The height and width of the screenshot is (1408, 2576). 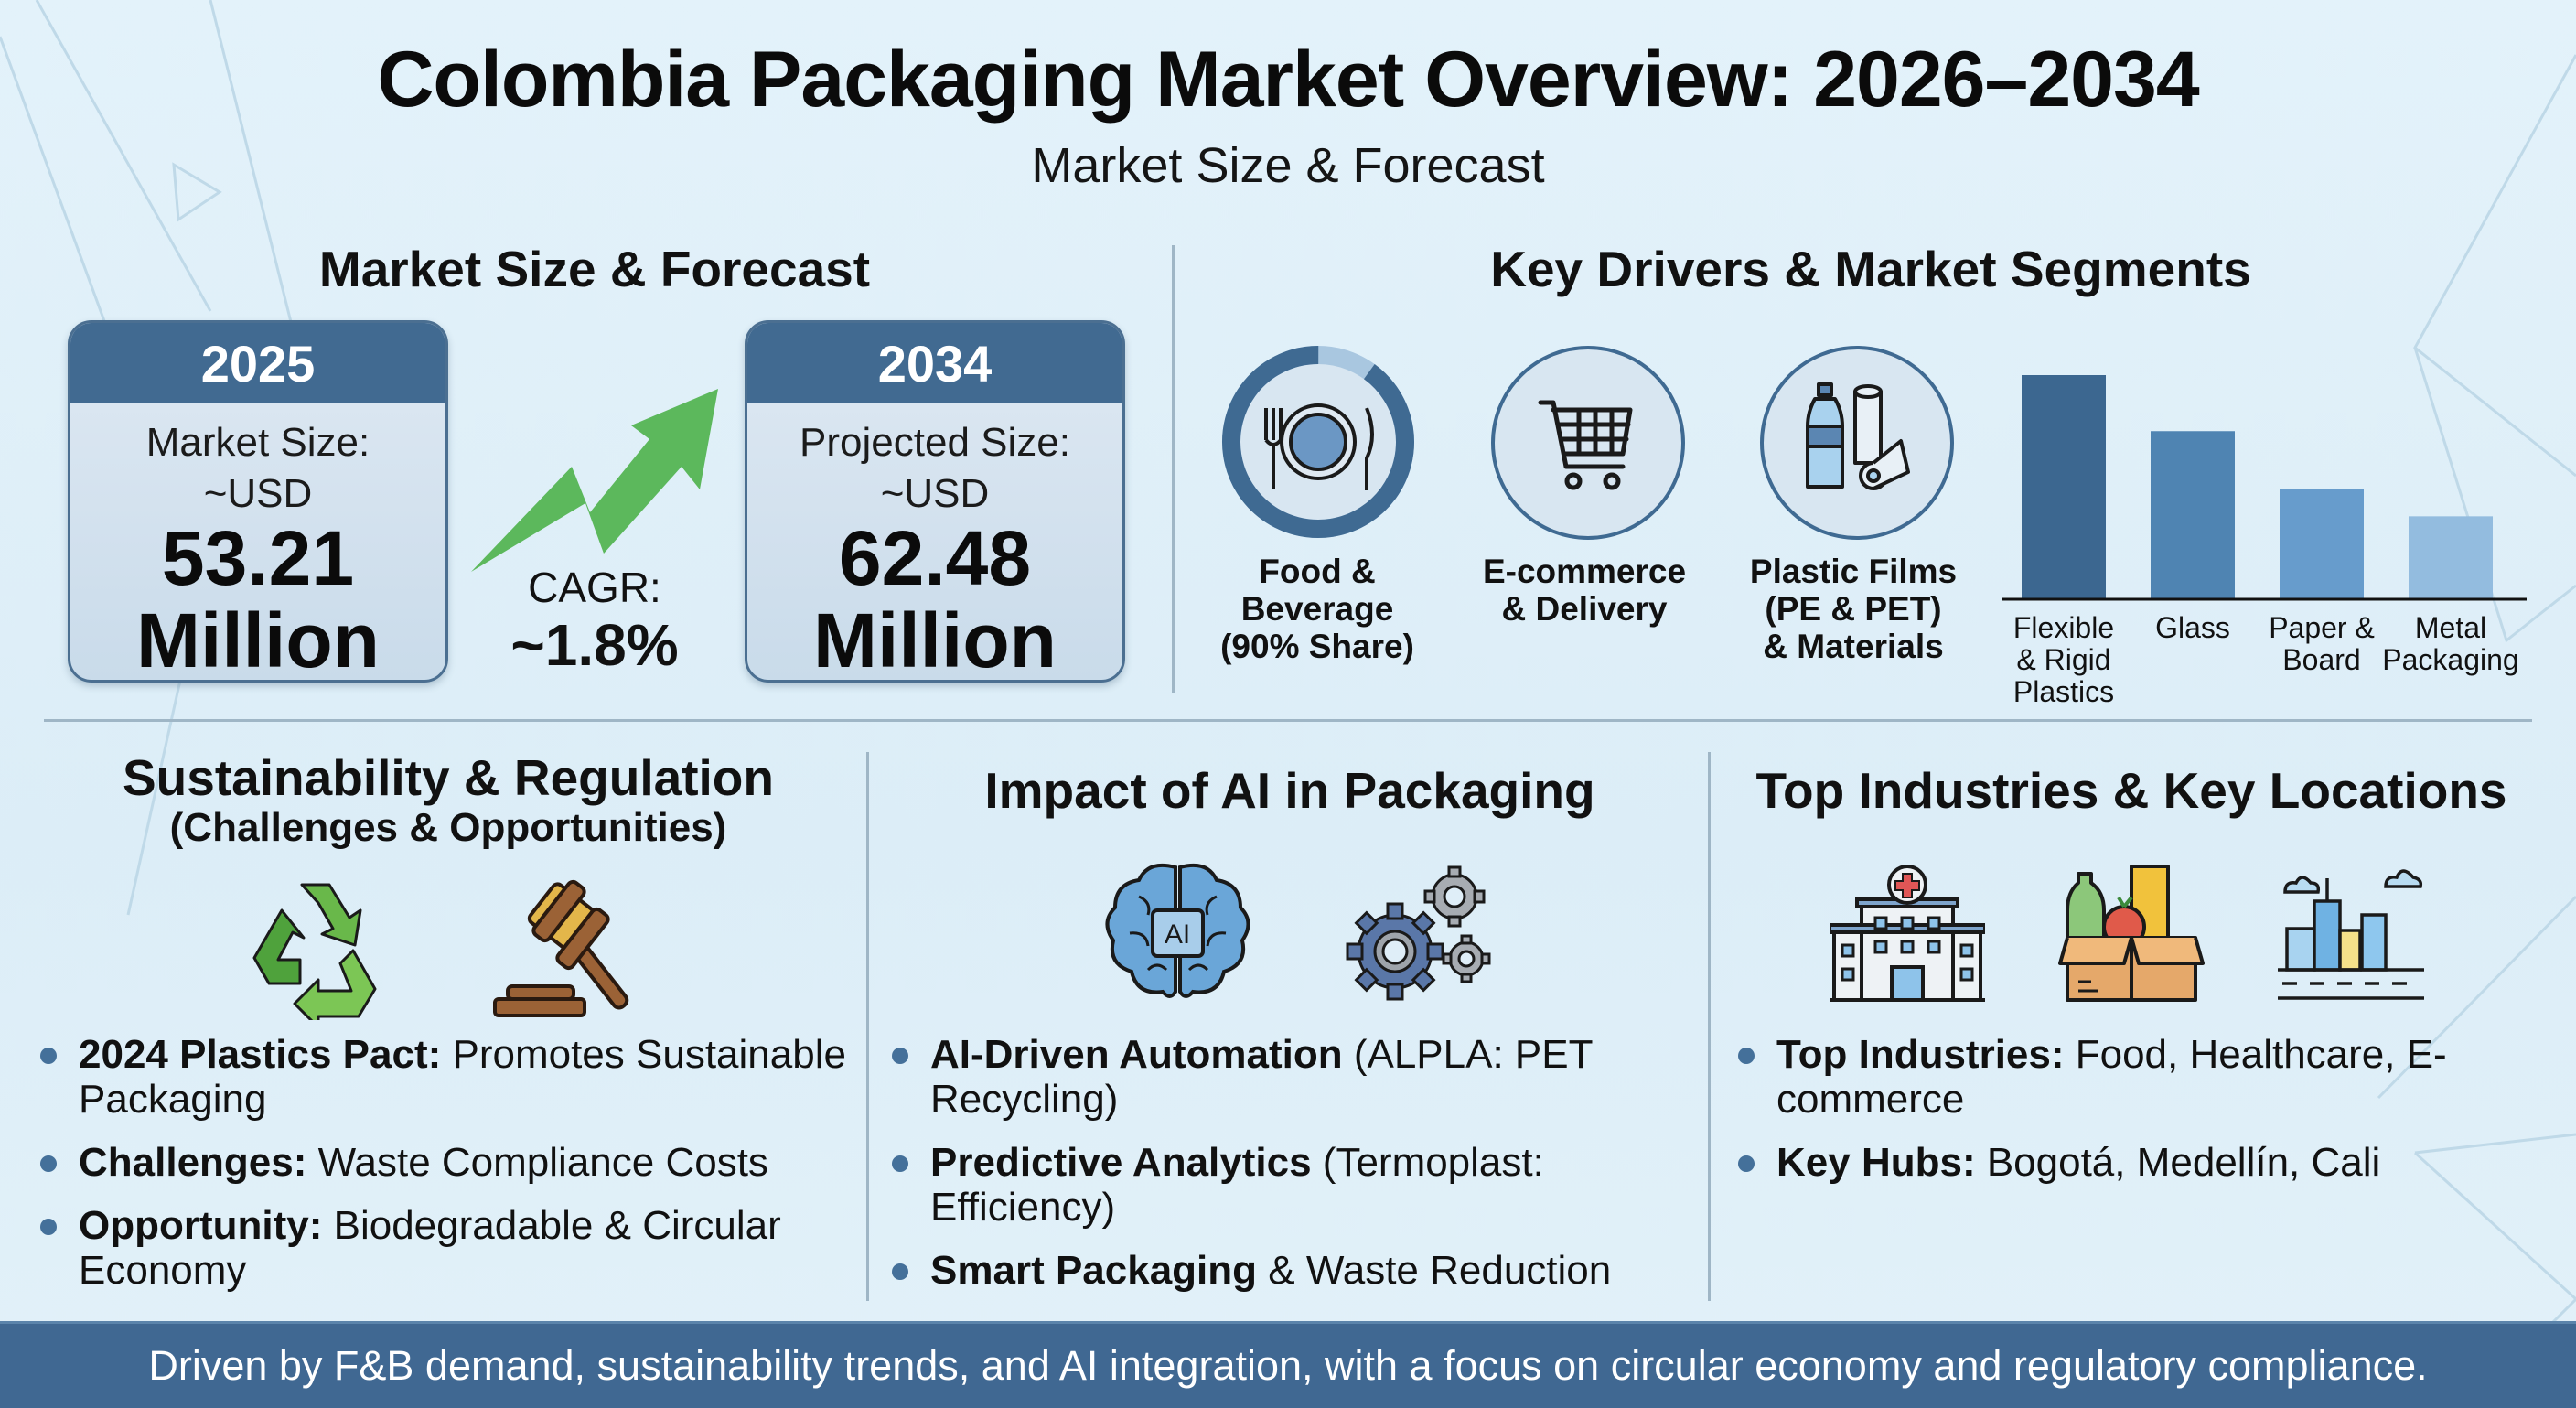 What do you see at coordinates (561, 948) in the screenshot?
I see `gavel-icon` at bounding box center [561, 948].